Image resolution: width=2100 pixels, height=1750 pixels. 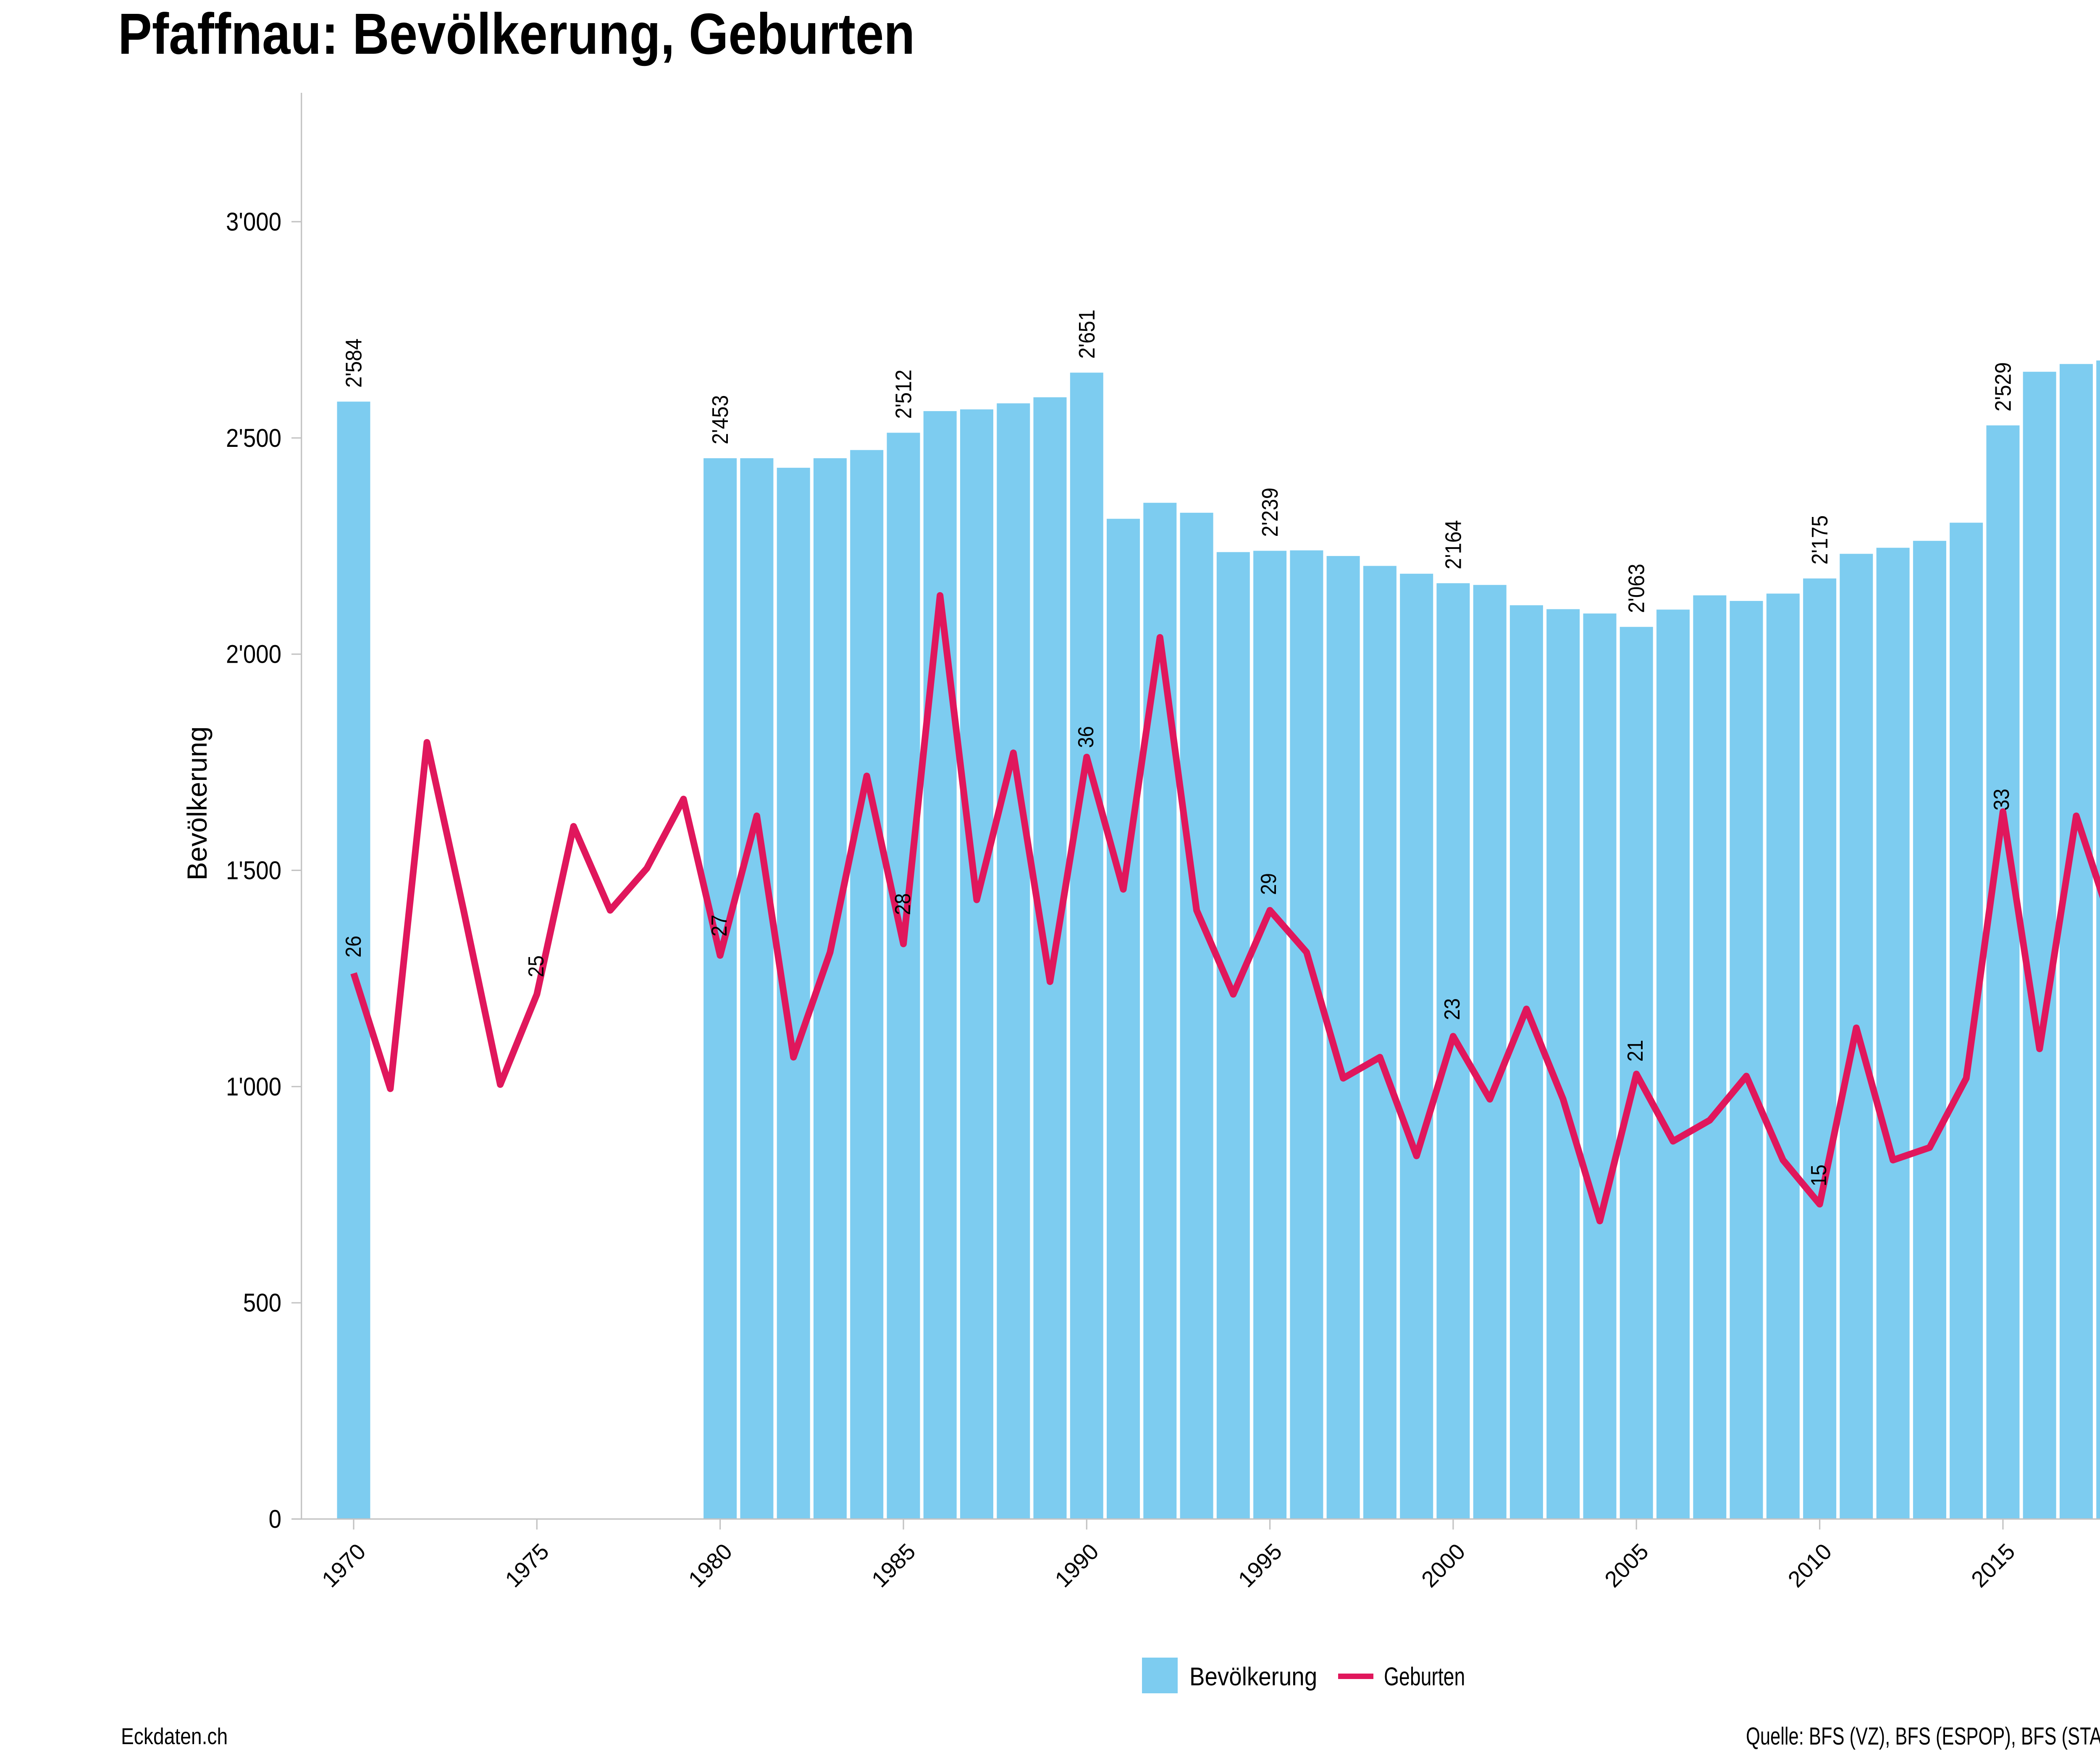 What do you see at coordinates (253, 438) in the screenshot?
I see `svg-text: 2'500` at bounding box center [253, 438].